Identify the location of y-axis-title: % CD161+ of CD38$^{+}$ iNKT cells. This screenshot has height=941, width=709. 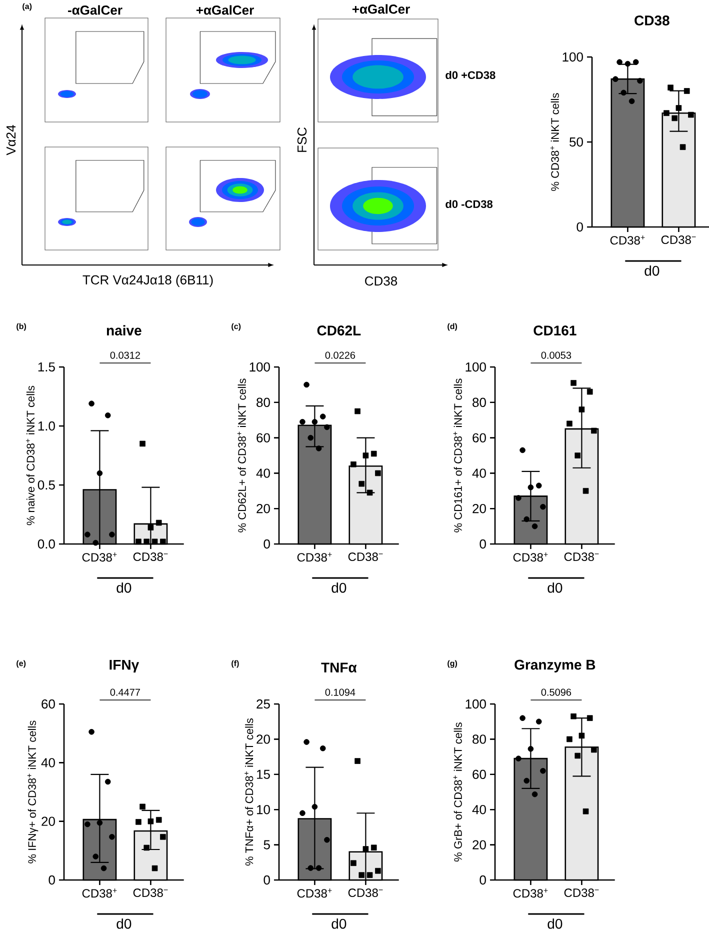
(457, 455).